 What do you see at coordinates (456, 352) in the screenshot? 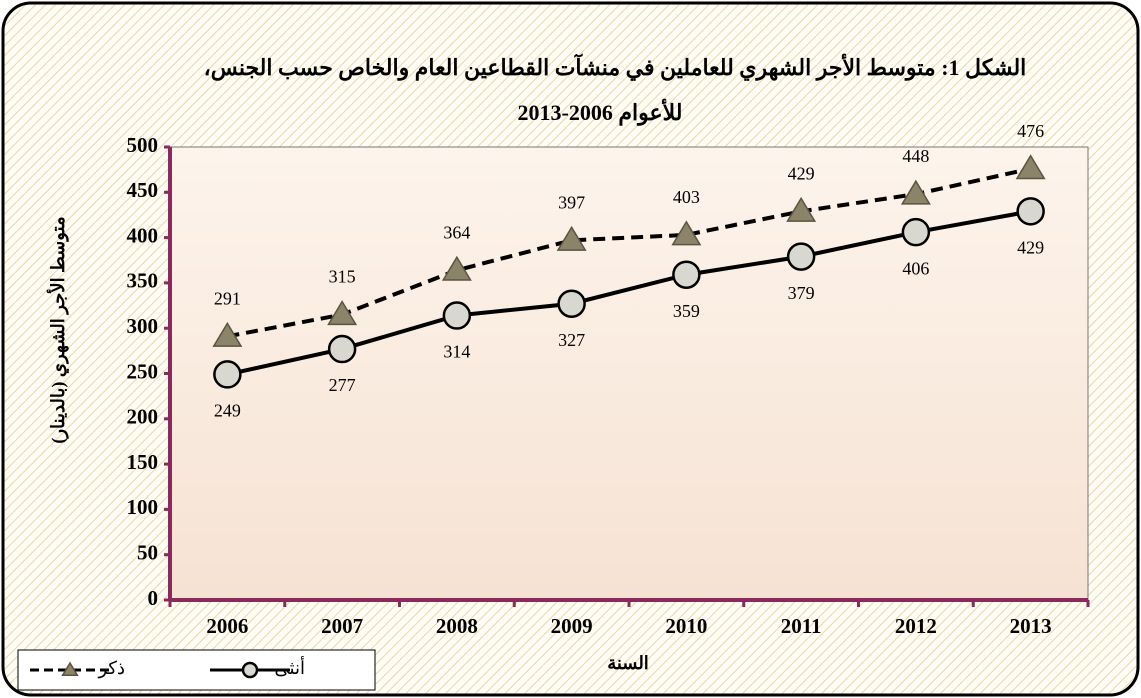
I see `data-label: 314` at bounding box center [456, 352].